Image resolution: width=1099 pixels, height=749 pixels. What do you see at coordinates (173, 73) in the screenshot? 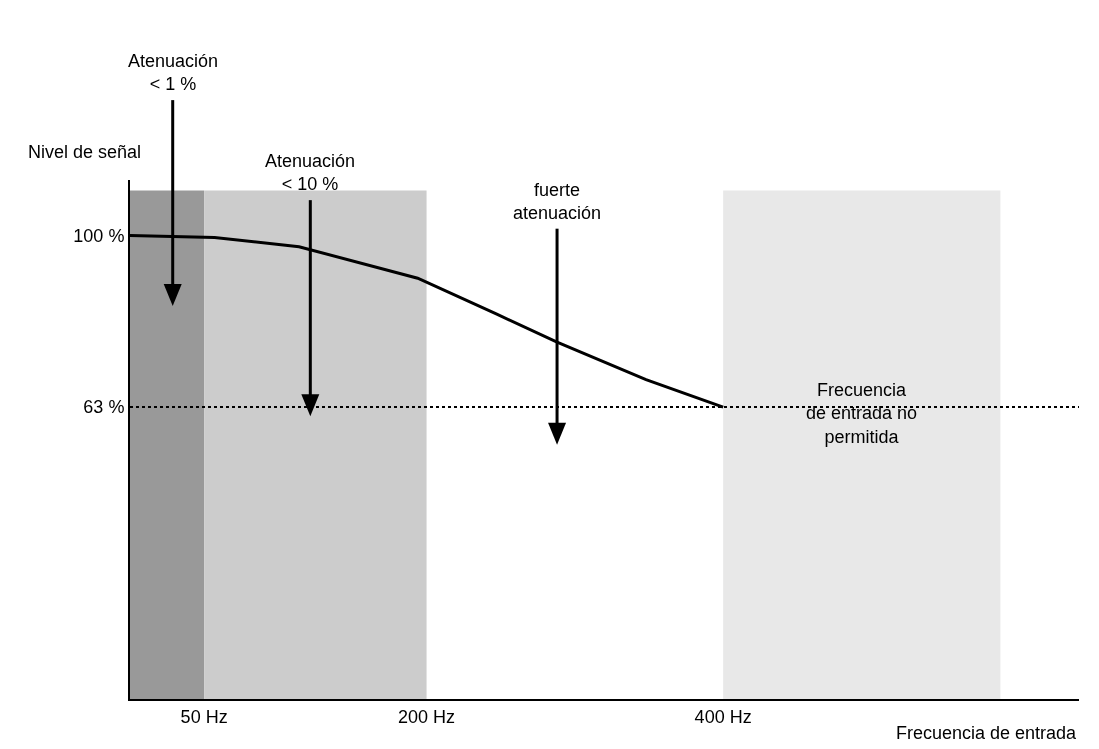
I see `text: Atenuación < 1 %` at bounding box center [173, 73].